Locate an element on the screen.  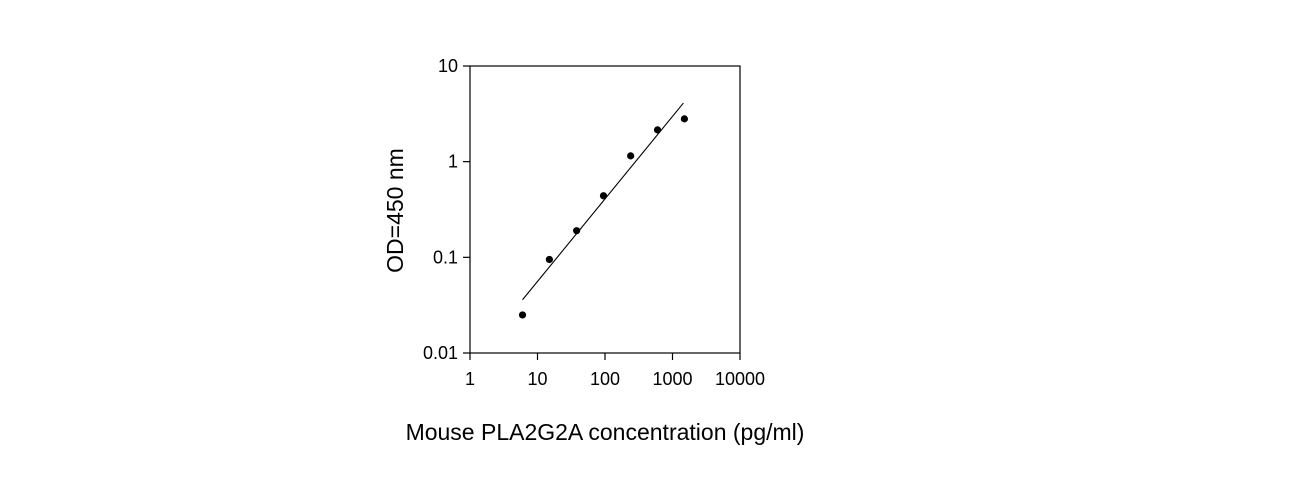
x-axis-ticks: 1 10 100 1000 10000 is located at coordinates (615, 371).